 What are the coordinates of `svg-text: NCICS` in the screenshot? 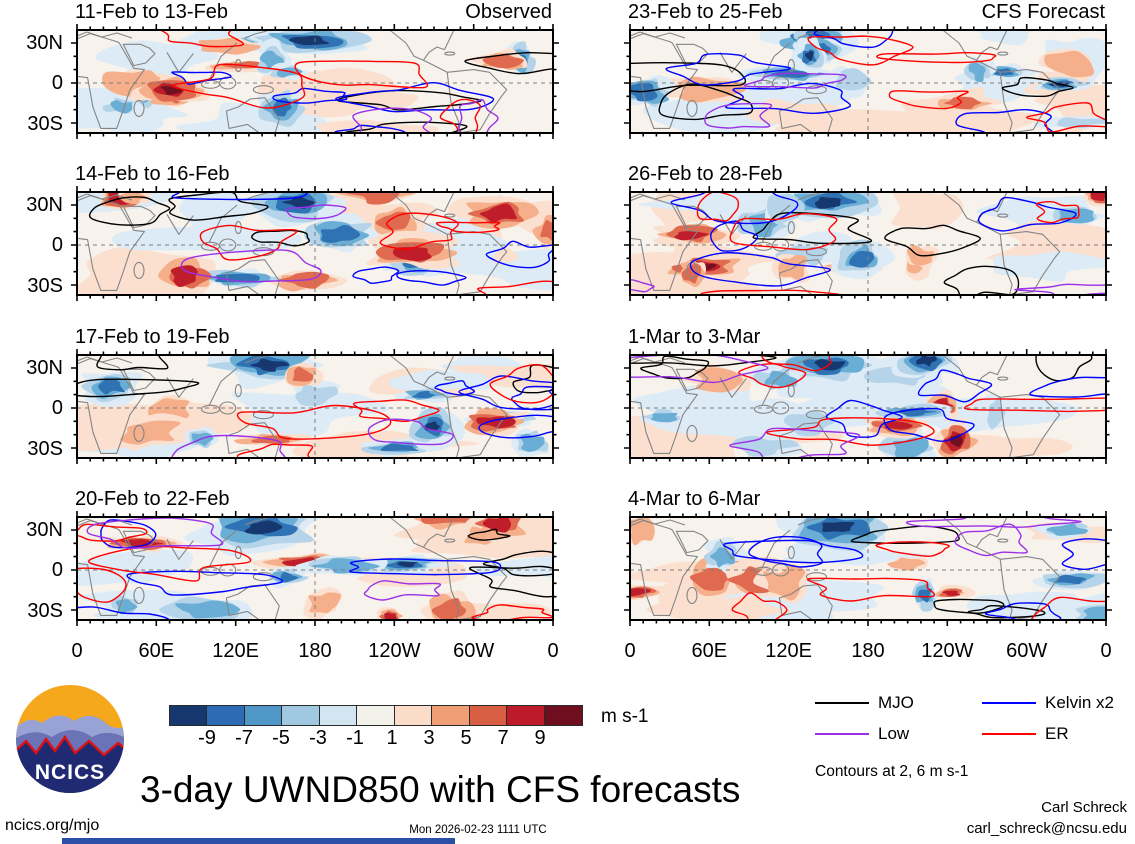 It's located at (70, 772).